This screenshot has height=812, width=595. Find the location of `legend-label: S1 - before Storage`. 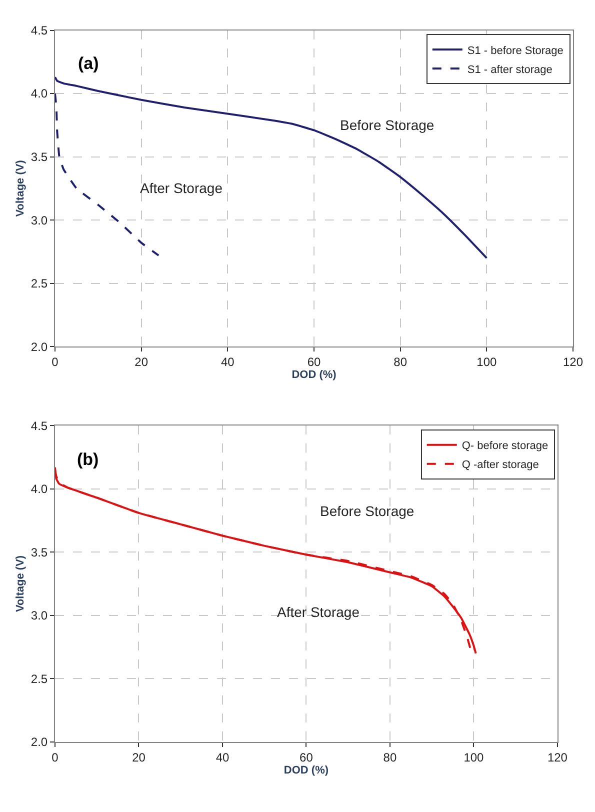

legend-label: S1 - before Storage is located at coordinates (515, 50).